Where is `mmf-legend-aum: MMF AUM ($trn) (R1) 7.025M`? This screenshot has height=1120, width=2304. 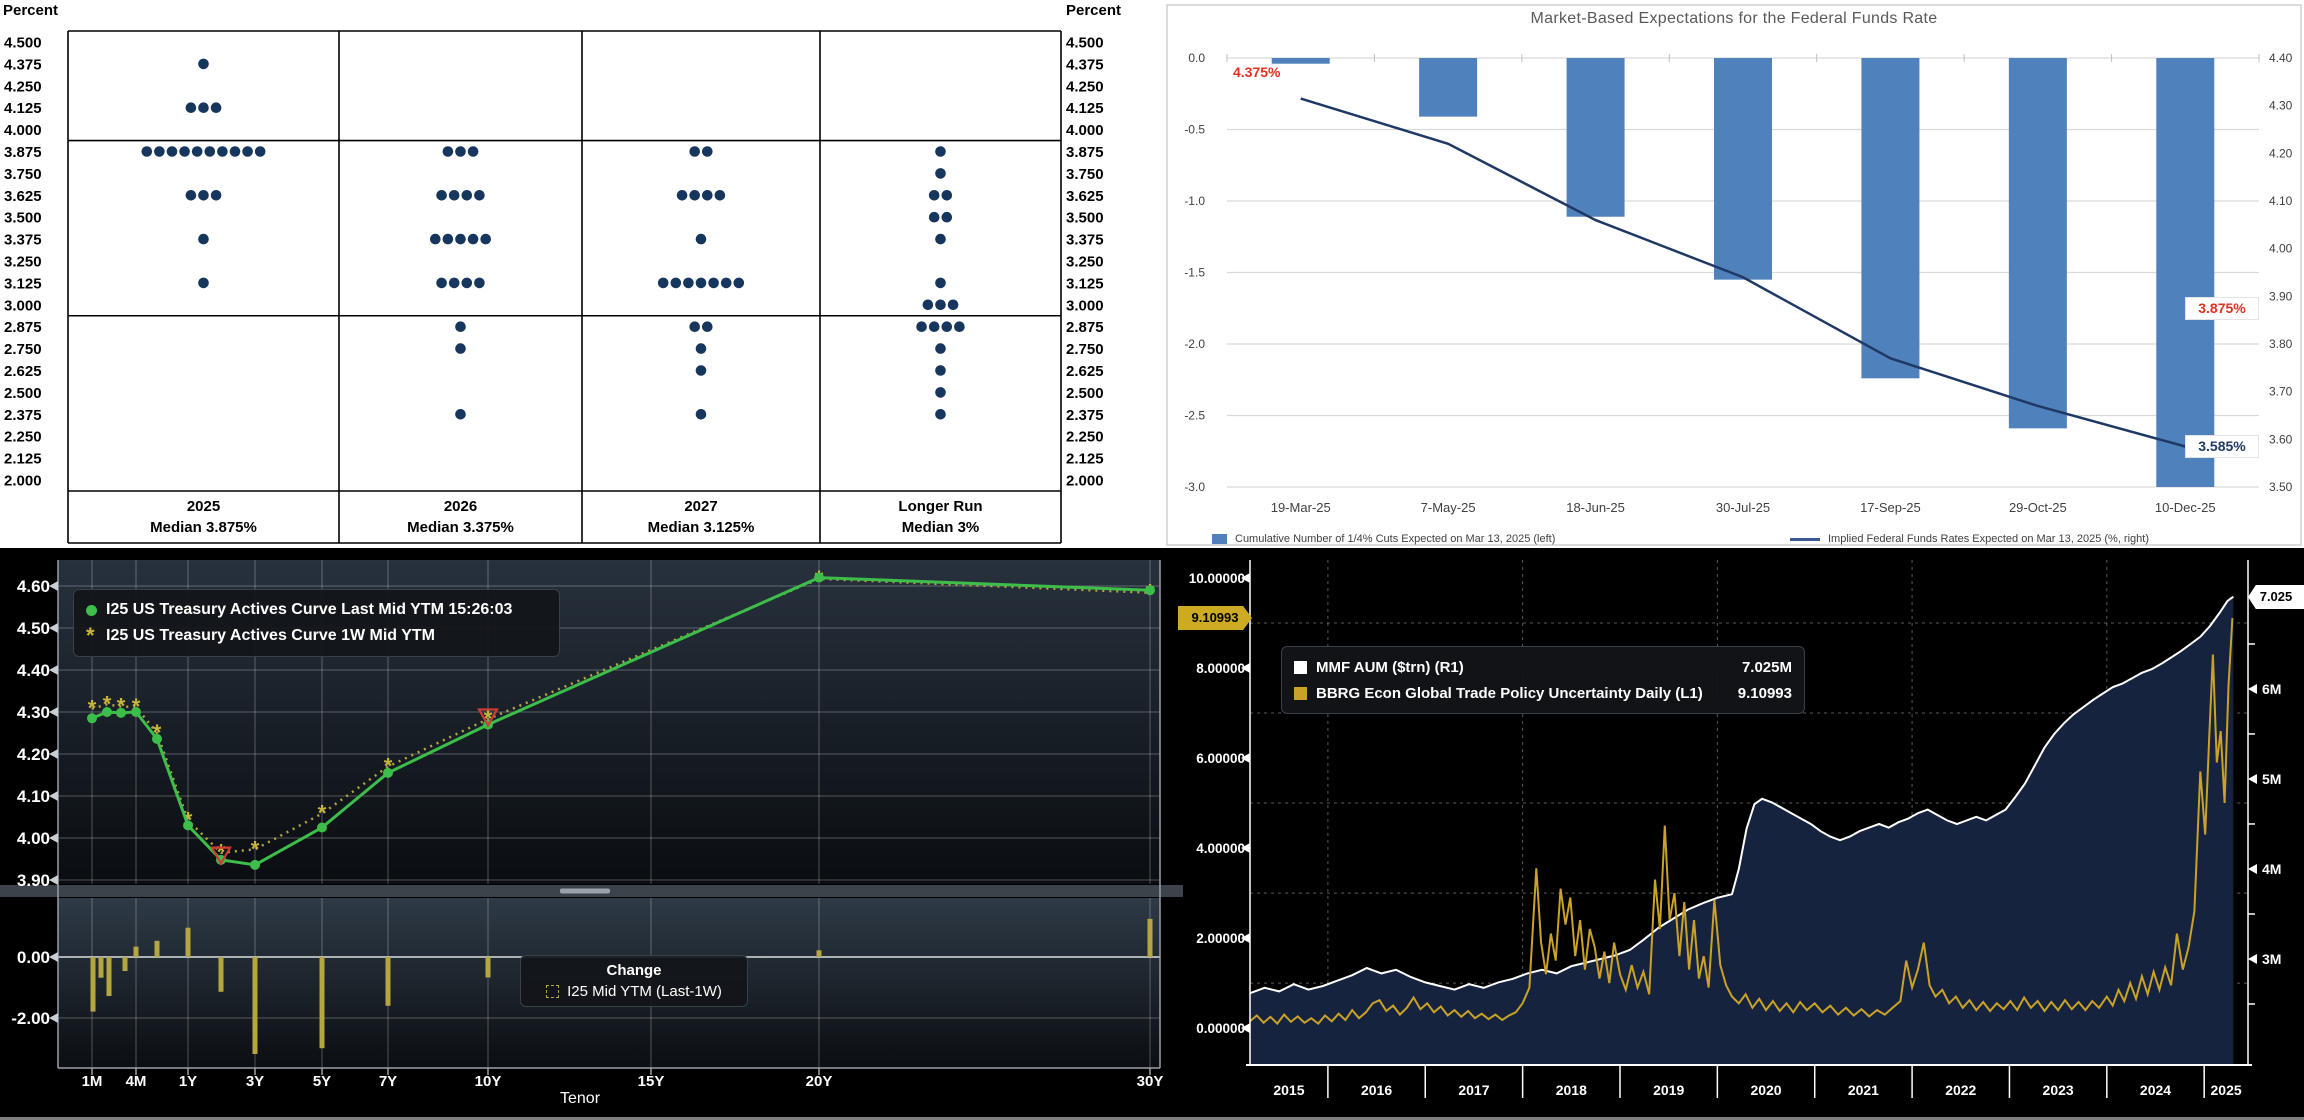 mmf-legend-aum: MMF AUM ($trn) (R1) 7.025M is located at coordinates (1543, 667).